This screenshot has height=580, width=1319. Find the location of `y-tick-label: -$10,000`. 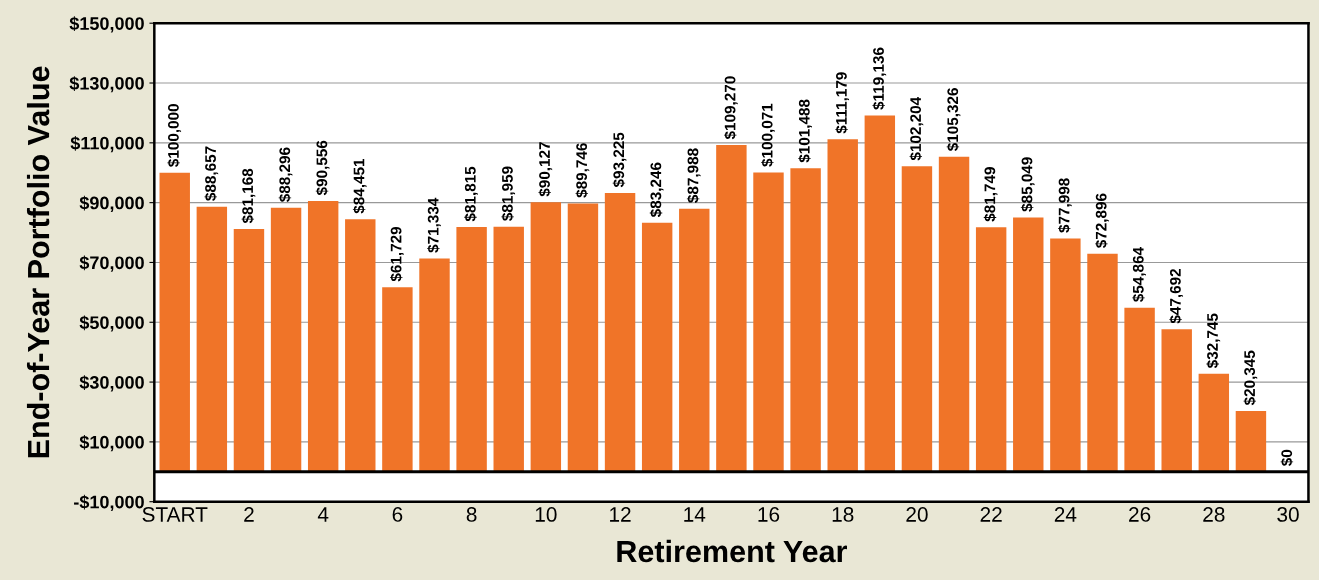

y-tick-label: -$10,000 is located at coordinates (109, 503).